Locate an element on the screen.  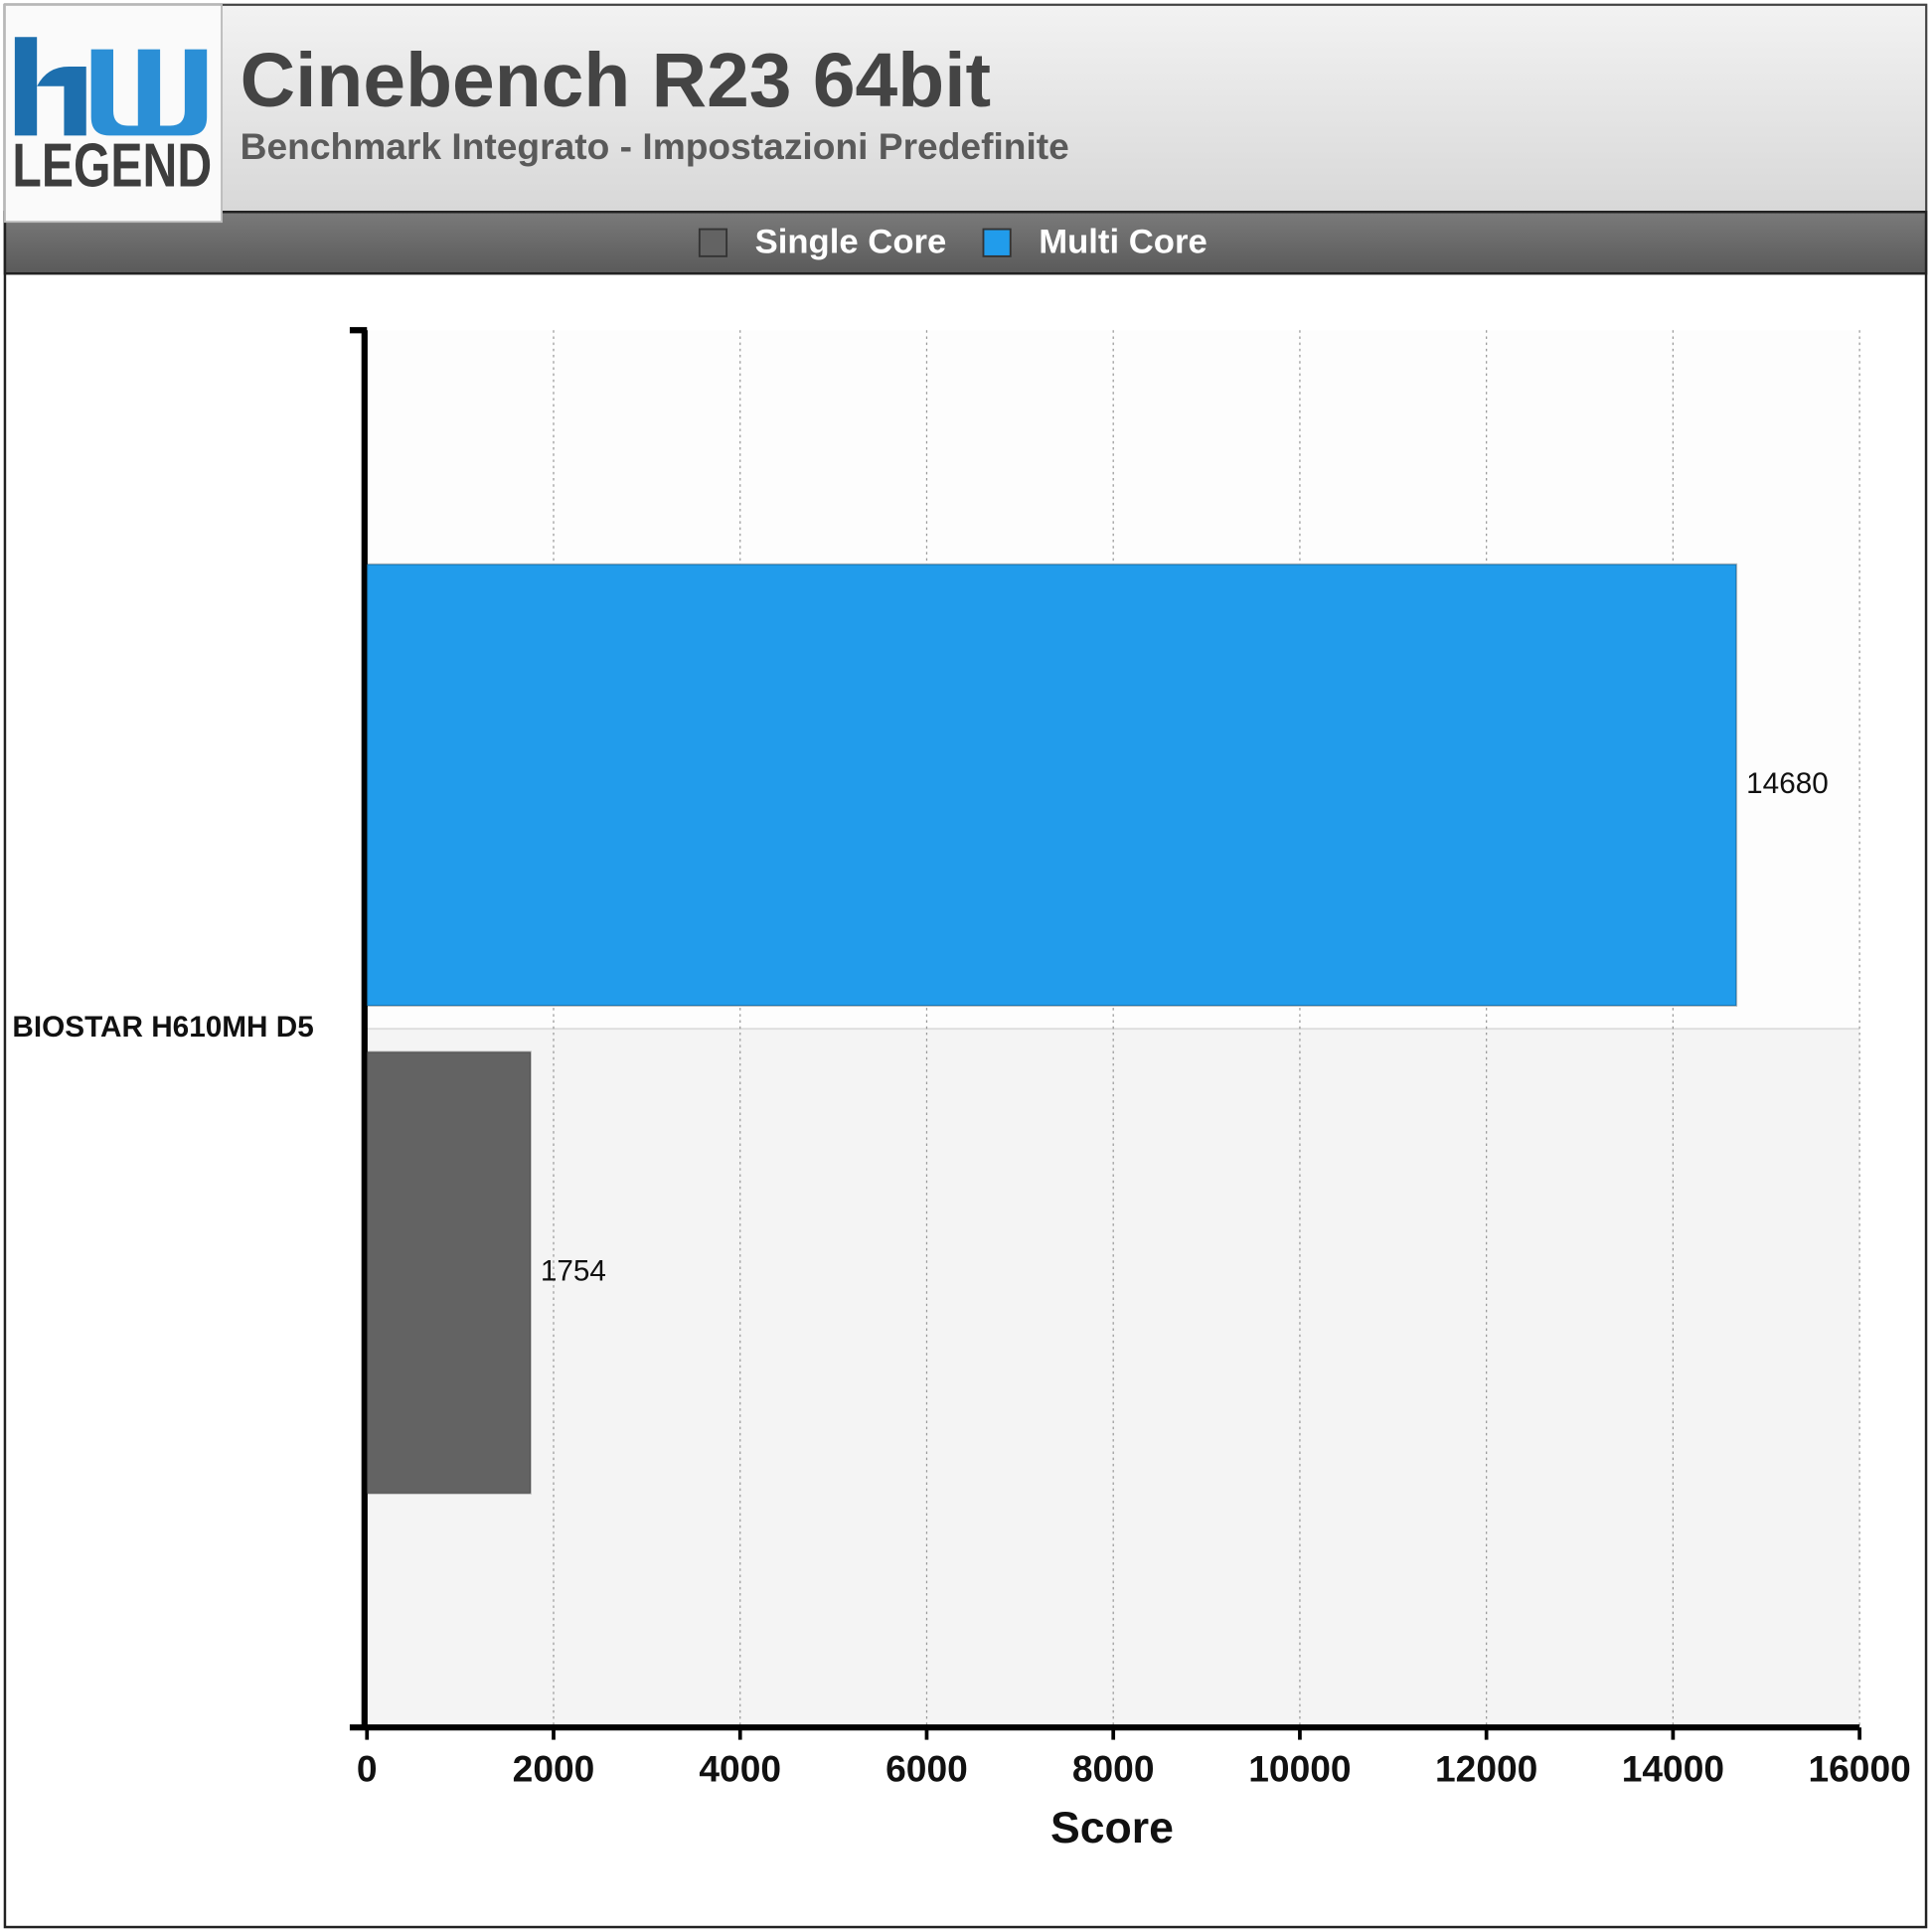
header is located at coordinates (965, 109).